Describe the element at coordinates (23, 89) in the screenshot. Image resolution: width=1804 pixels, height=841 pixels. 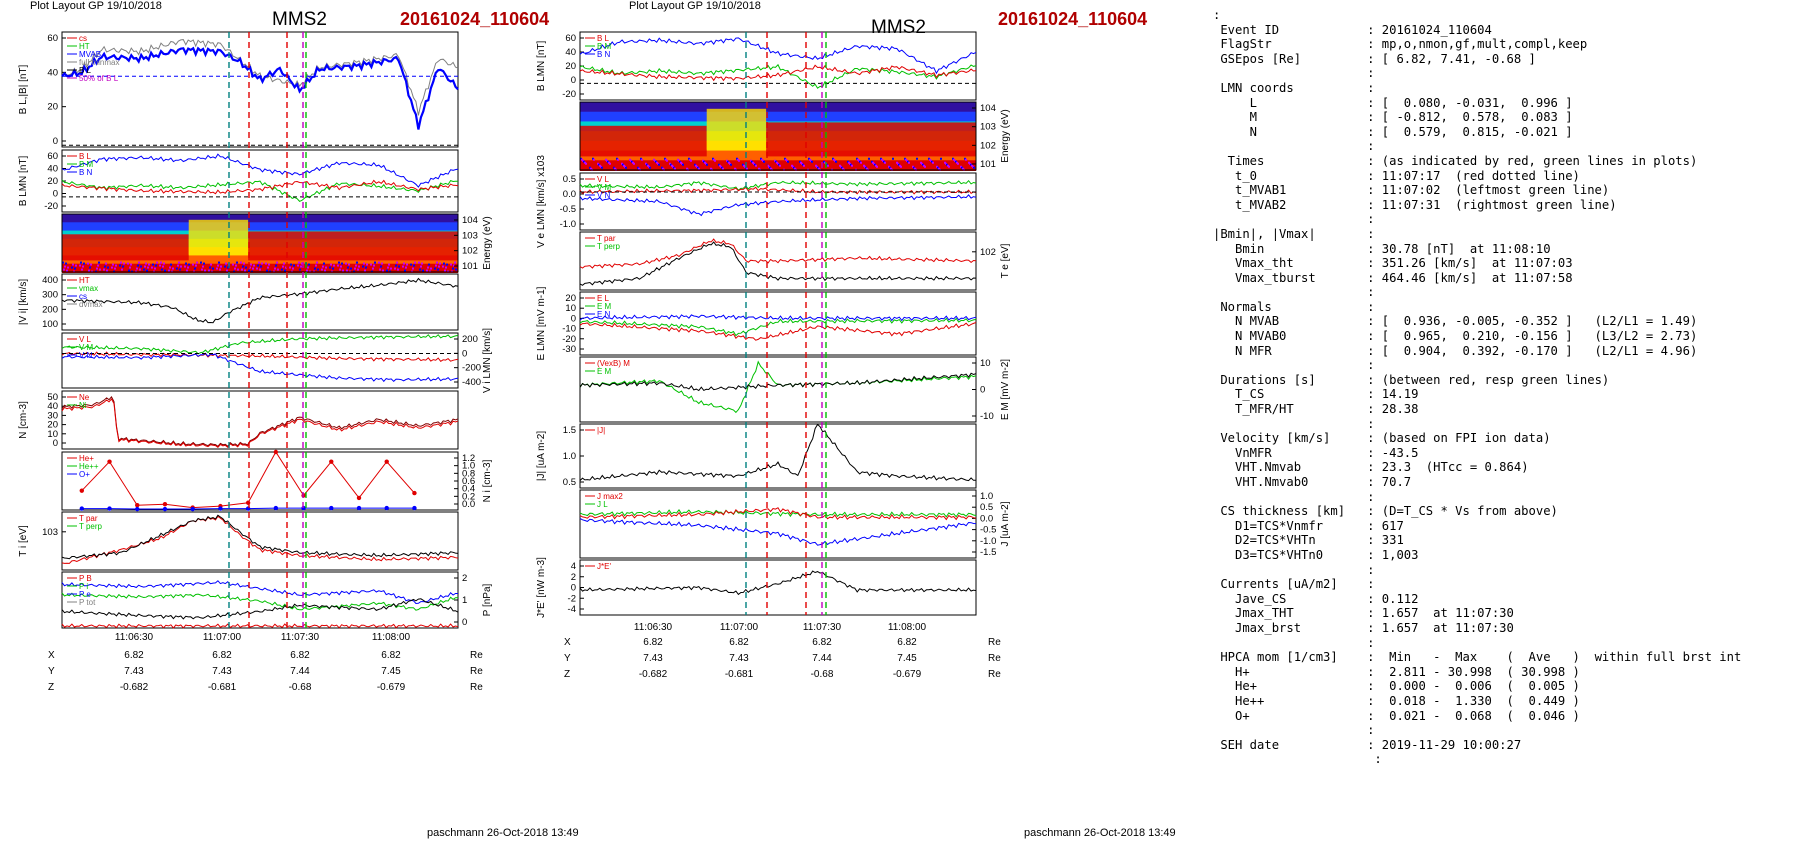
I see `axis-label: B L,|B| [nT]` at that location.